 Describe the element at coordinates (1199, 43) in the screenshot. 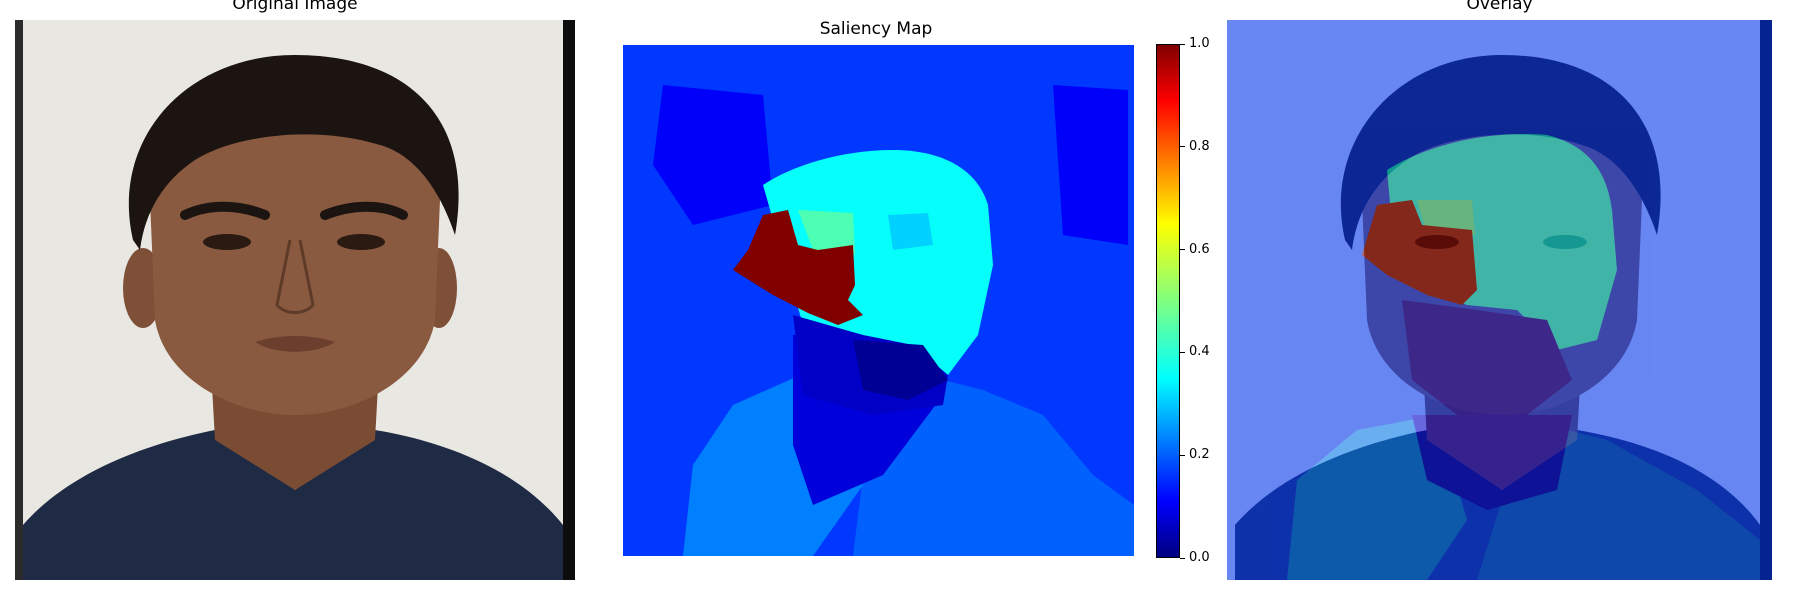

I see `colorbar-tick-label: 1.0` at that location.